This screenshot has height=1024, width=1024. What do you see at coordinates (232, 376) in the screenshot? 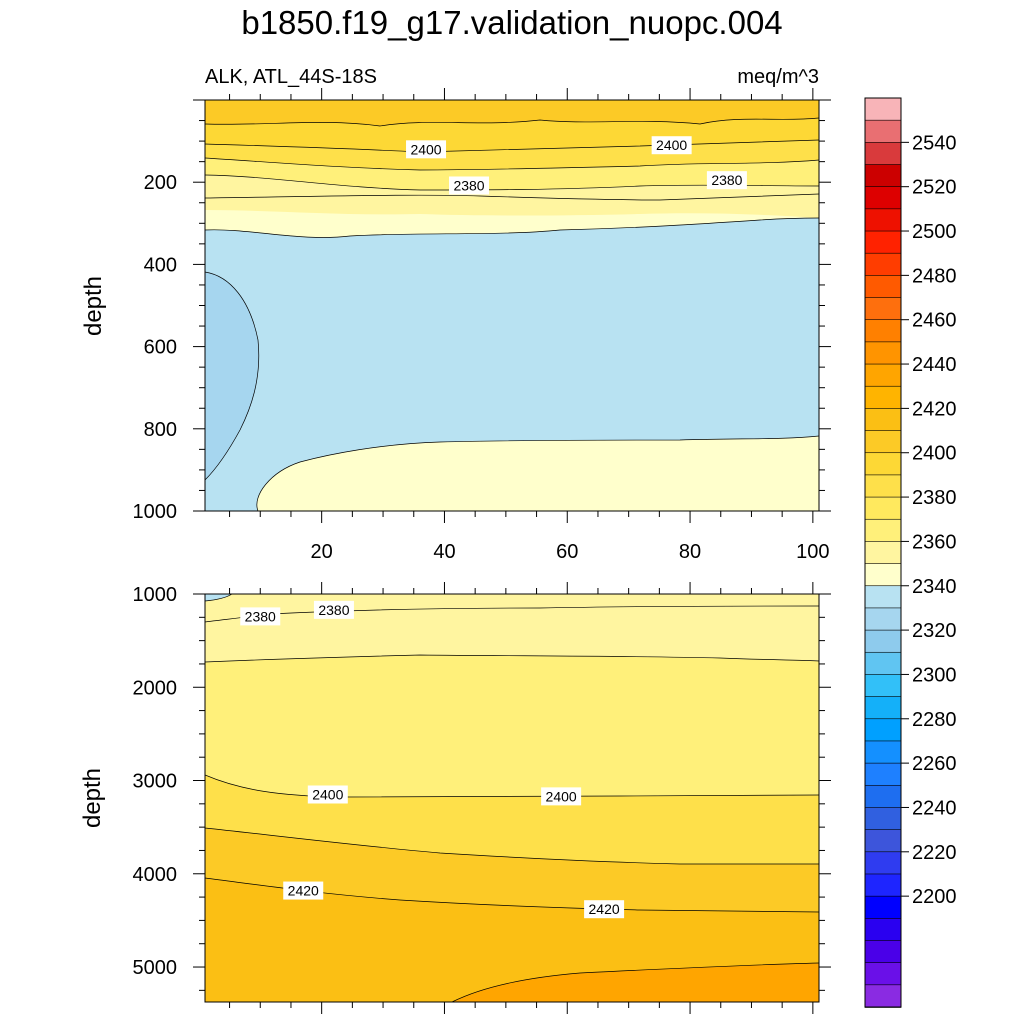
I see `top-fill-blue` at bounding box center [232, 376].